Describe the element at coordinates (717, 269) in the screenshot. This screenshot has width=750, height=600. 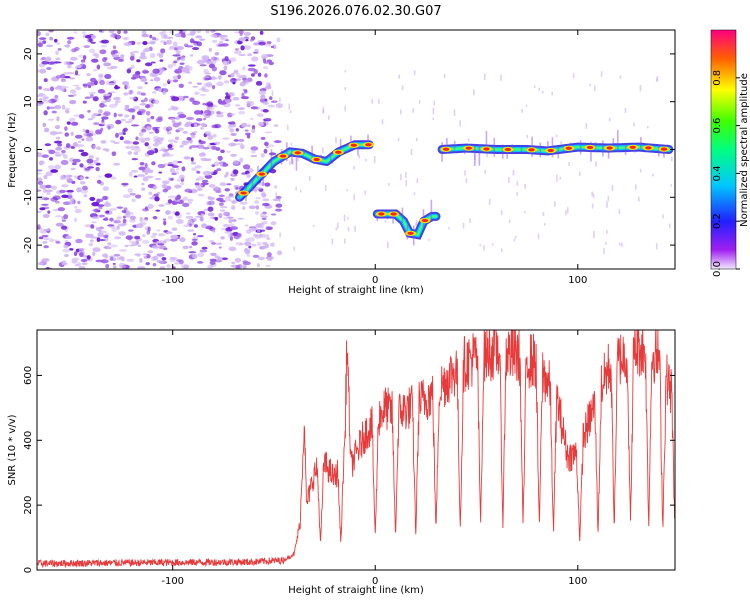
I see `colorbar-tick-label: 0.0` at that location.